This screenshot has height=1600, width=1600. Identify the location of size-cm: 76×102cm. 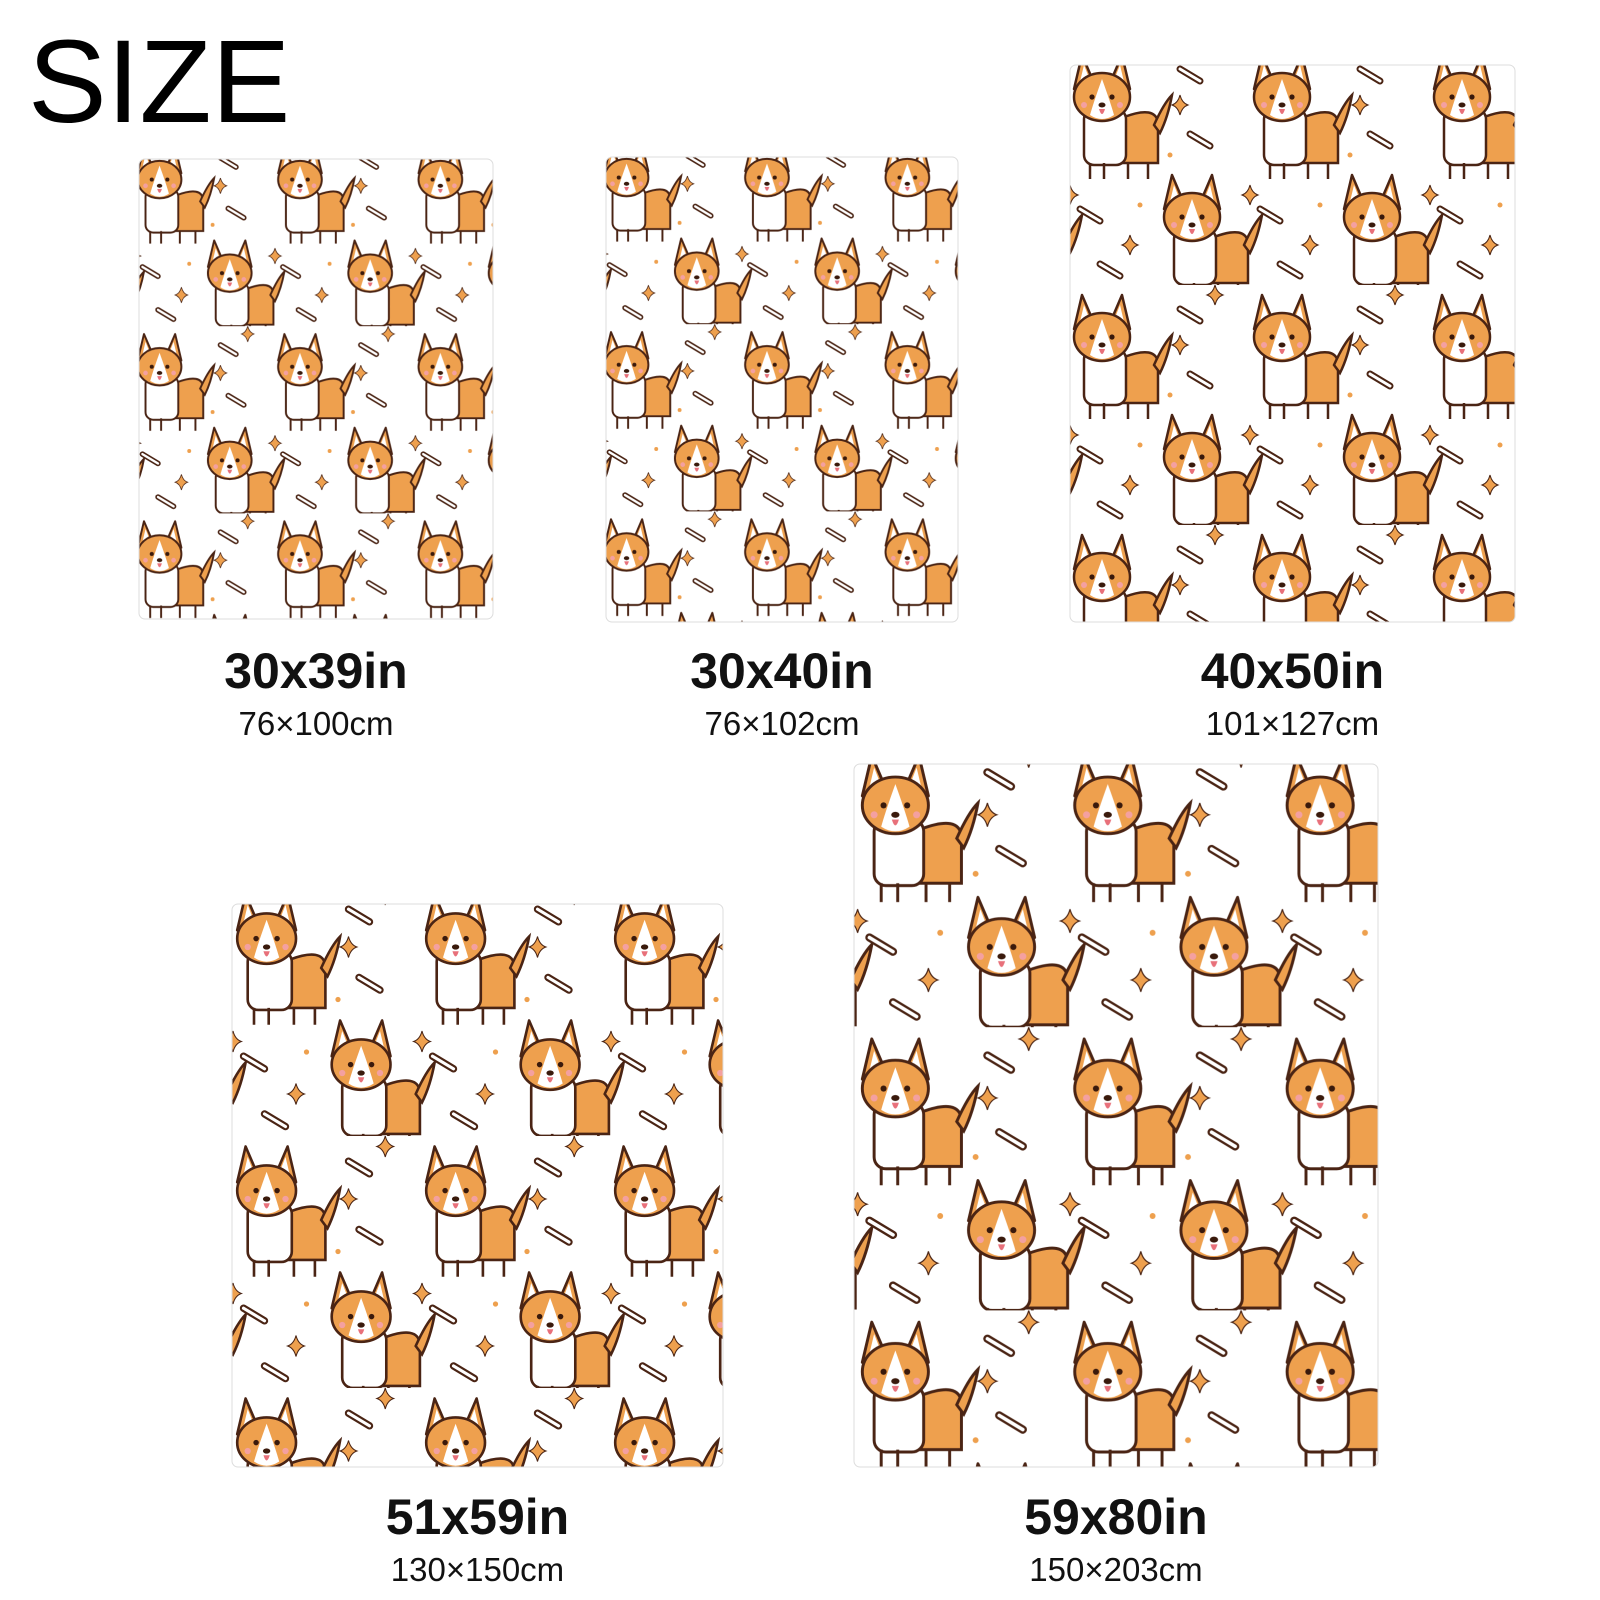
(781, 723).